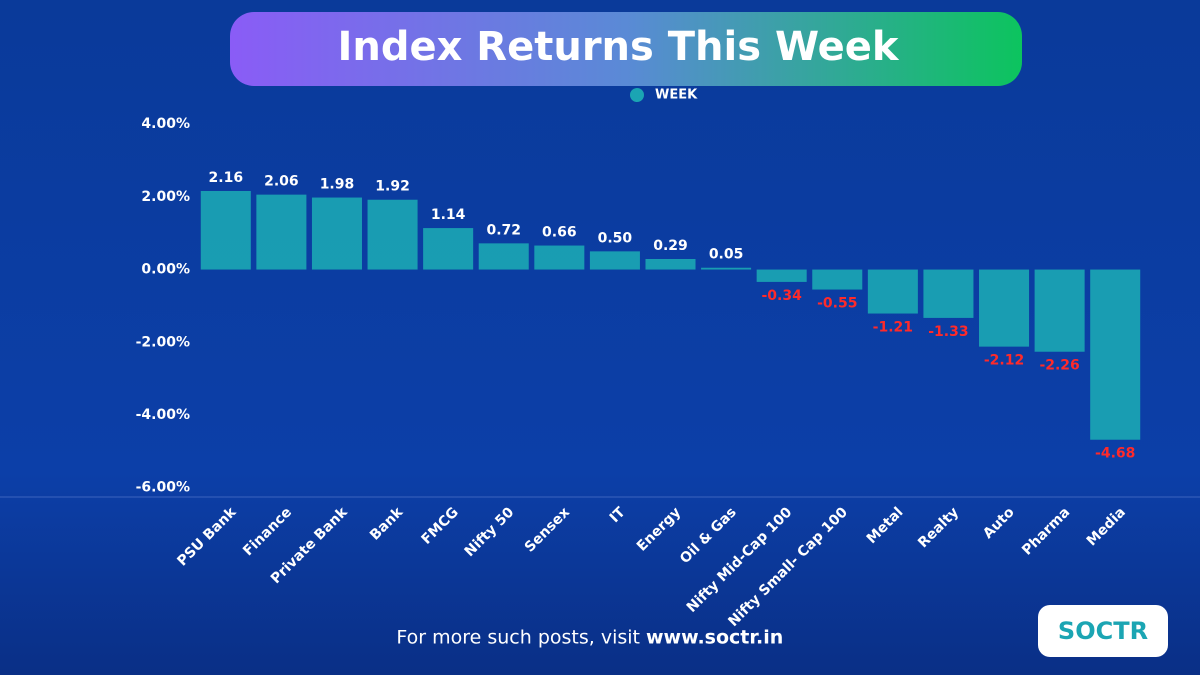 Image resolution: width=1200 pixels, height=675 pixels. Describe the element at coordinates (1115, 454) in the screenshot. I see `value-label: -4.68` at that location.